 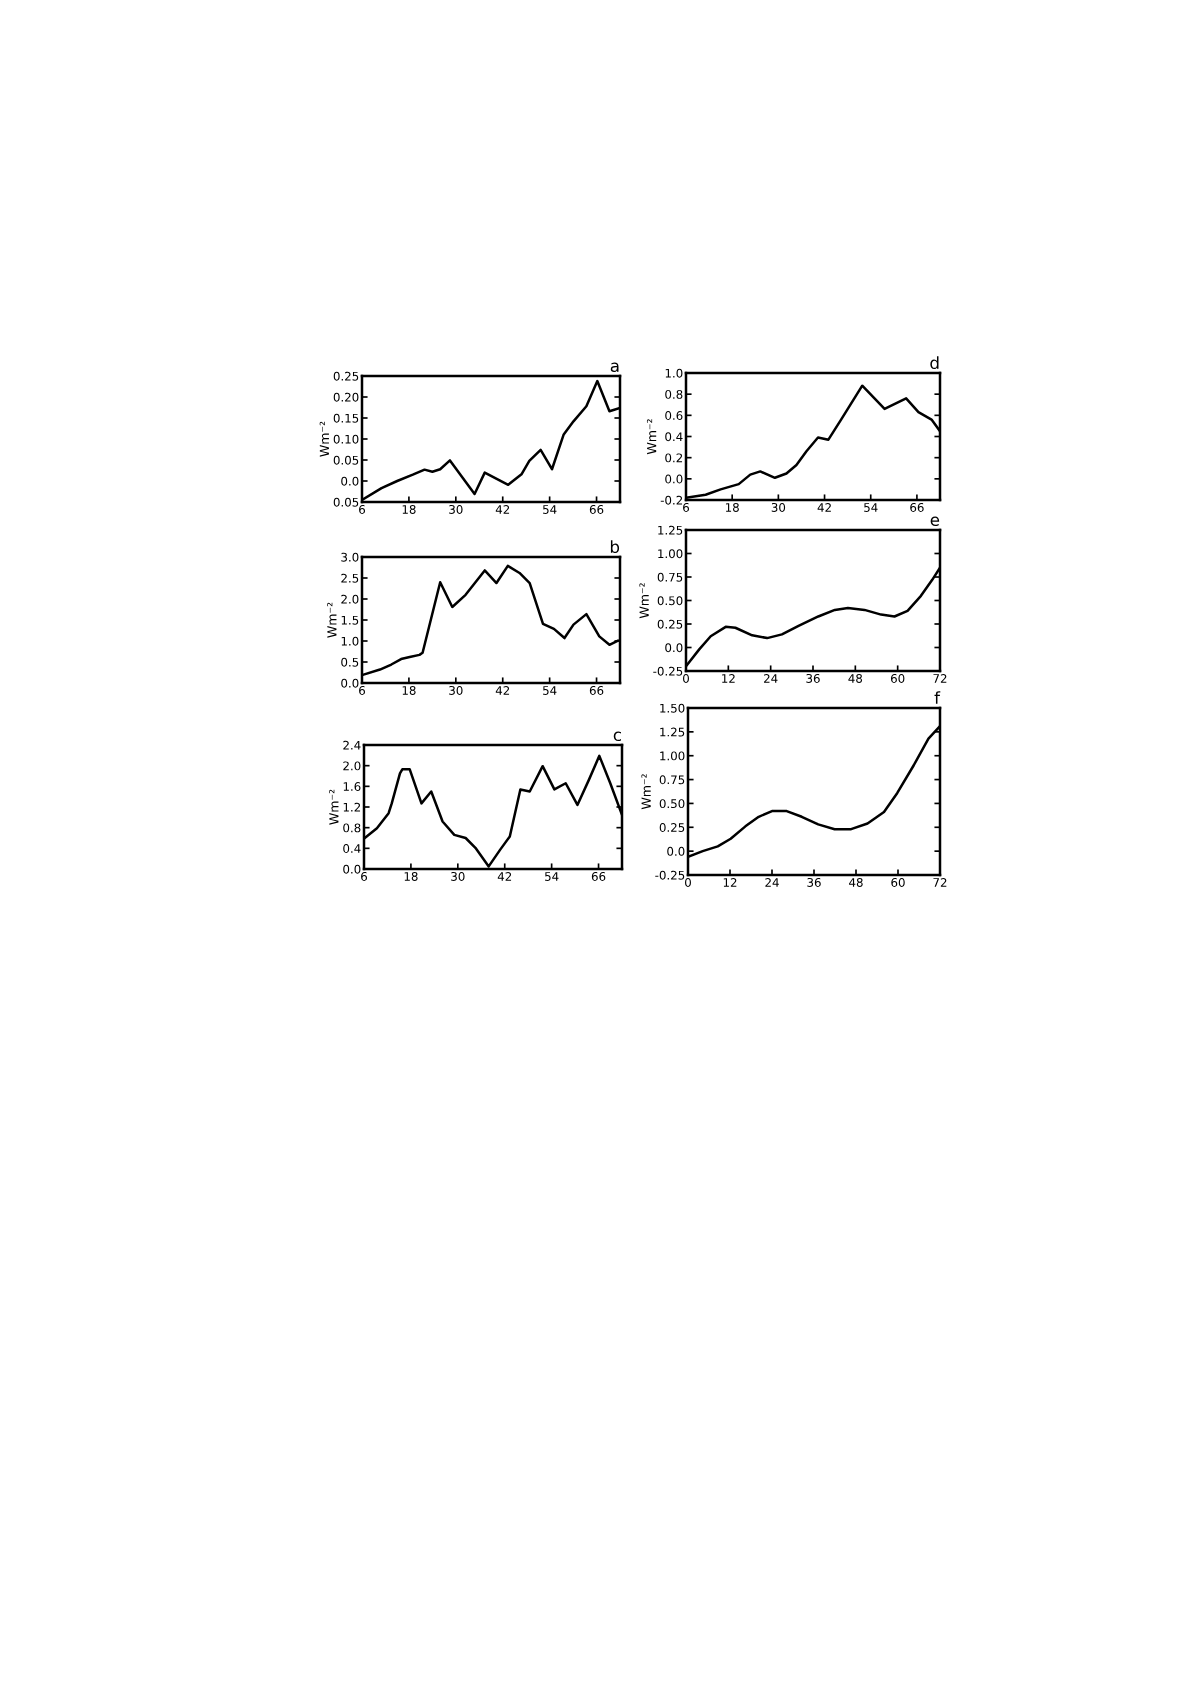 I want to click on y-tick-label: 0.10, so click(x=346, y=439).